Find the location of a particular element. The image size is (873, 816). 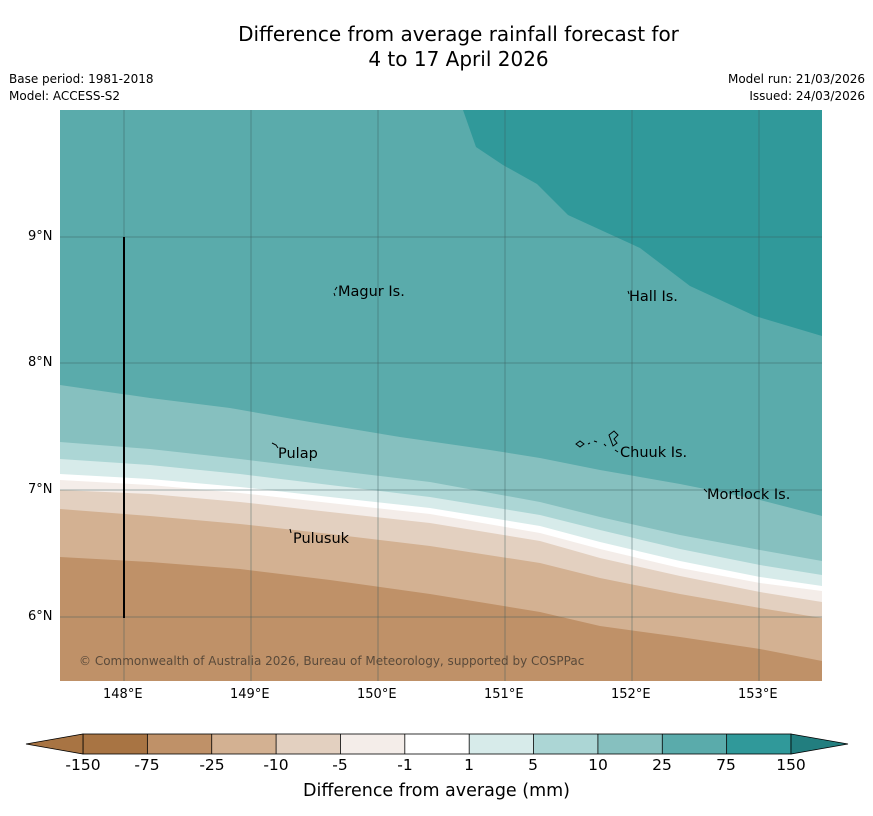

lat-label-9n: 9°N is located at coordinates (40, 236).